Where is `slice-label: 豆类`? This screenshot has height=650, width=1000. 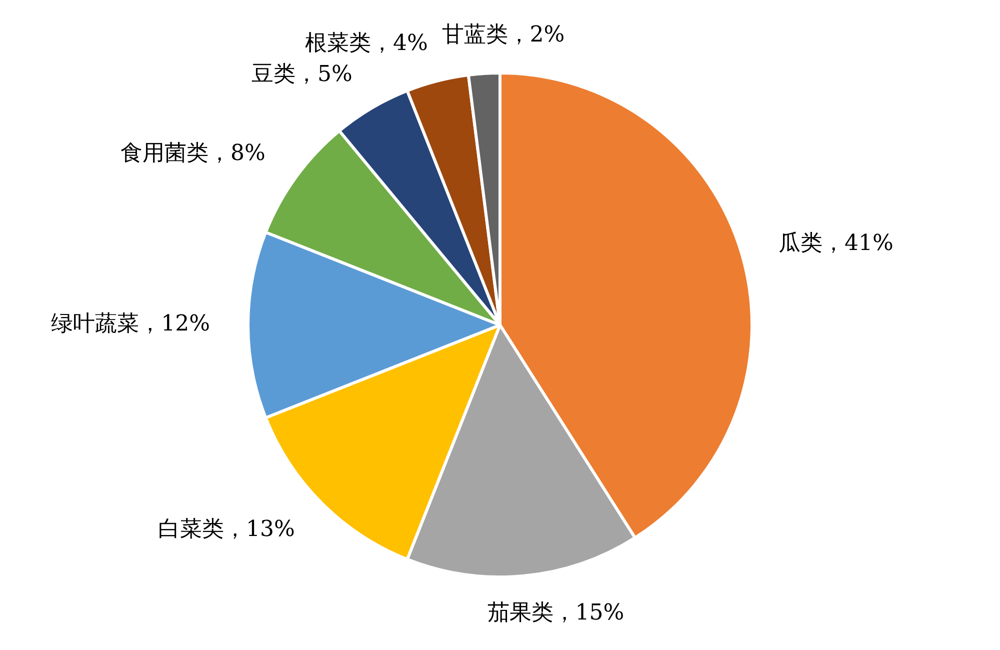
slice-label: 豆类 is located at coordinates (273, 75).